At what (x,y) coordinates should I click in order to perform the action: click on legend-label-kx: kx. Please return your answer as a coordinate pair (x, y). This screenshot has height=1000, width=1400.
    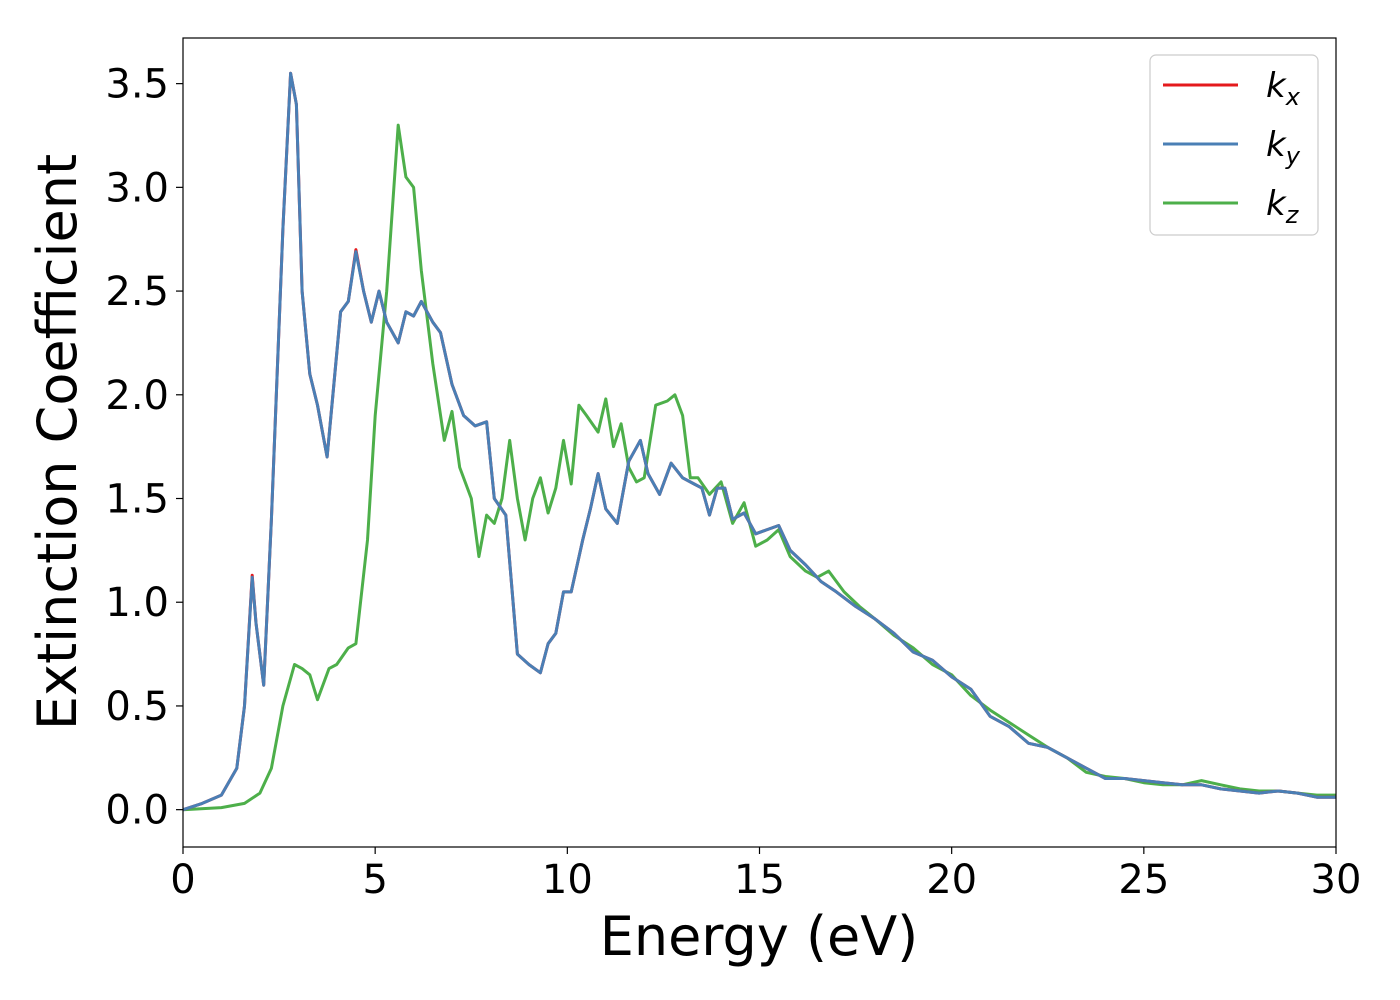
    Looking at the image, I should click on (1283, 88).